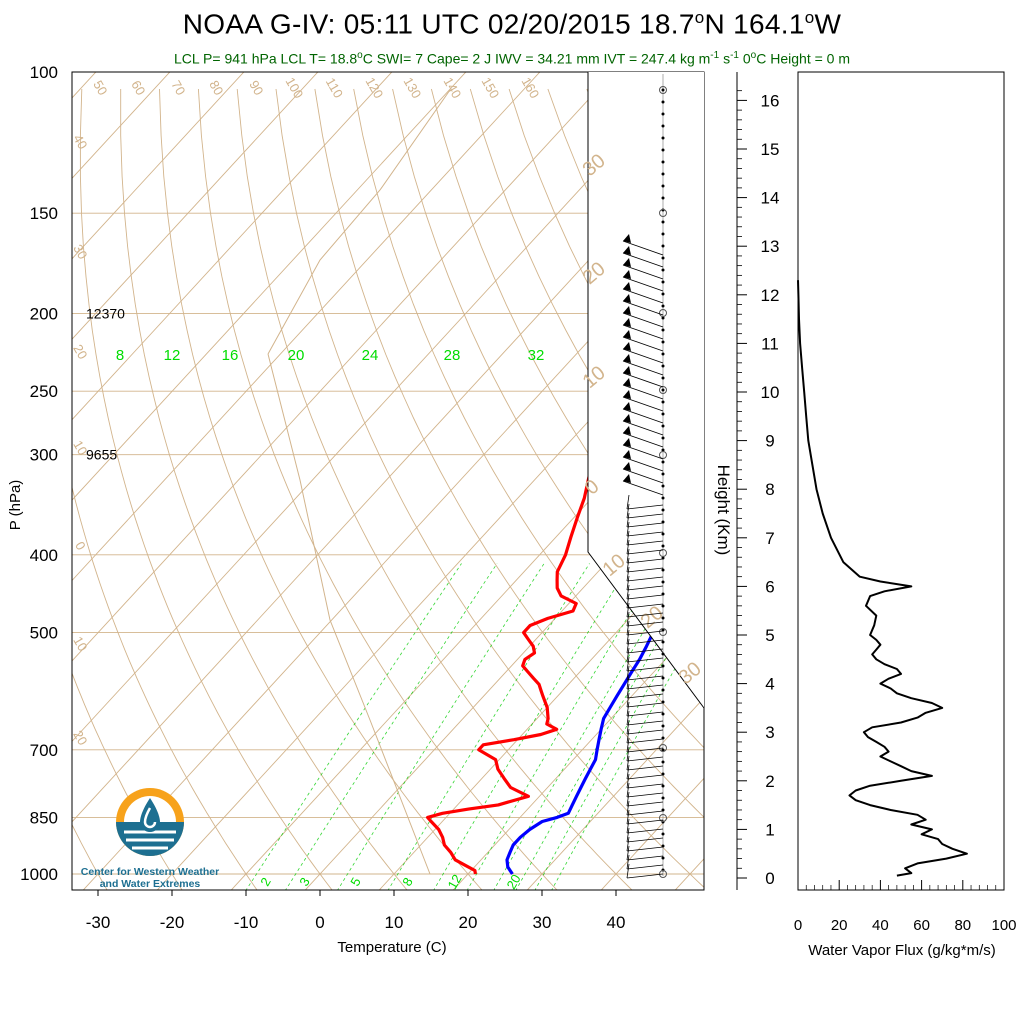 The height and width of the screenshot is (1024, 1024). Describe the element at coordinates (531, 88) in the screenshot. I see `dry-adiabat-label: 160` at that location.